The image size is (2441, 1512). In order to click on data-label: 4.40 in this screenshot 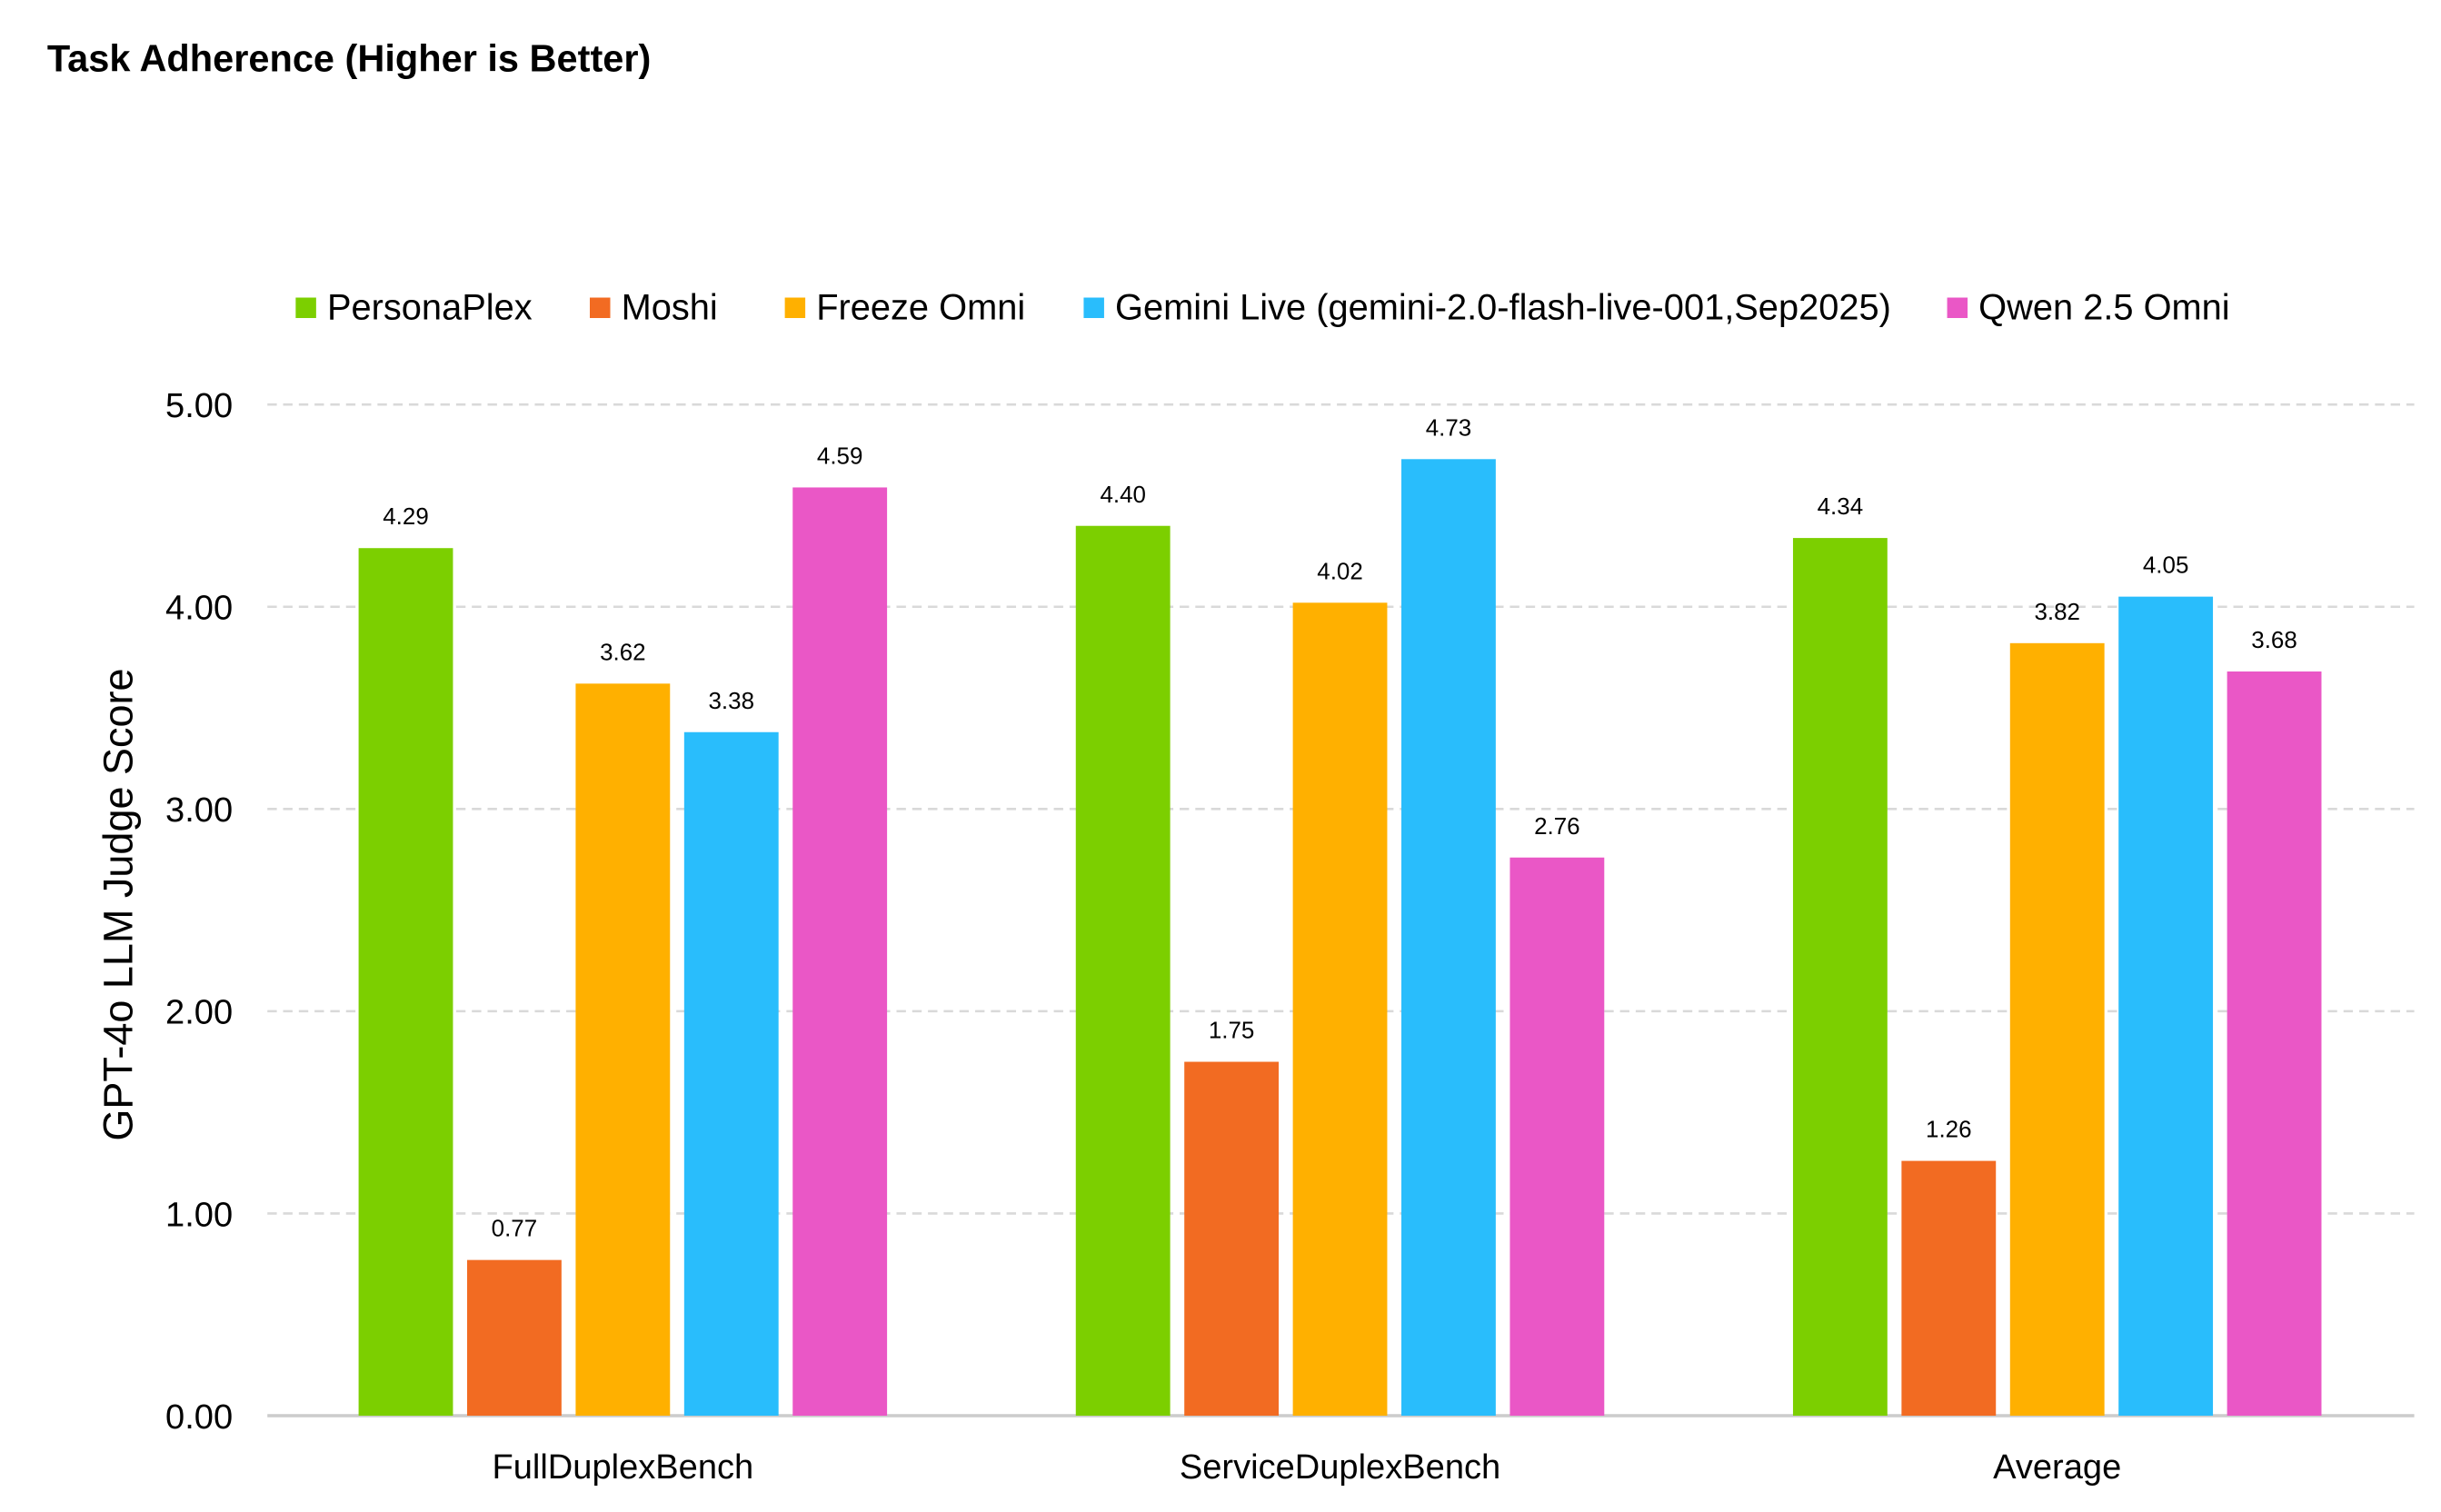, I will do `click(1123, 494)`.